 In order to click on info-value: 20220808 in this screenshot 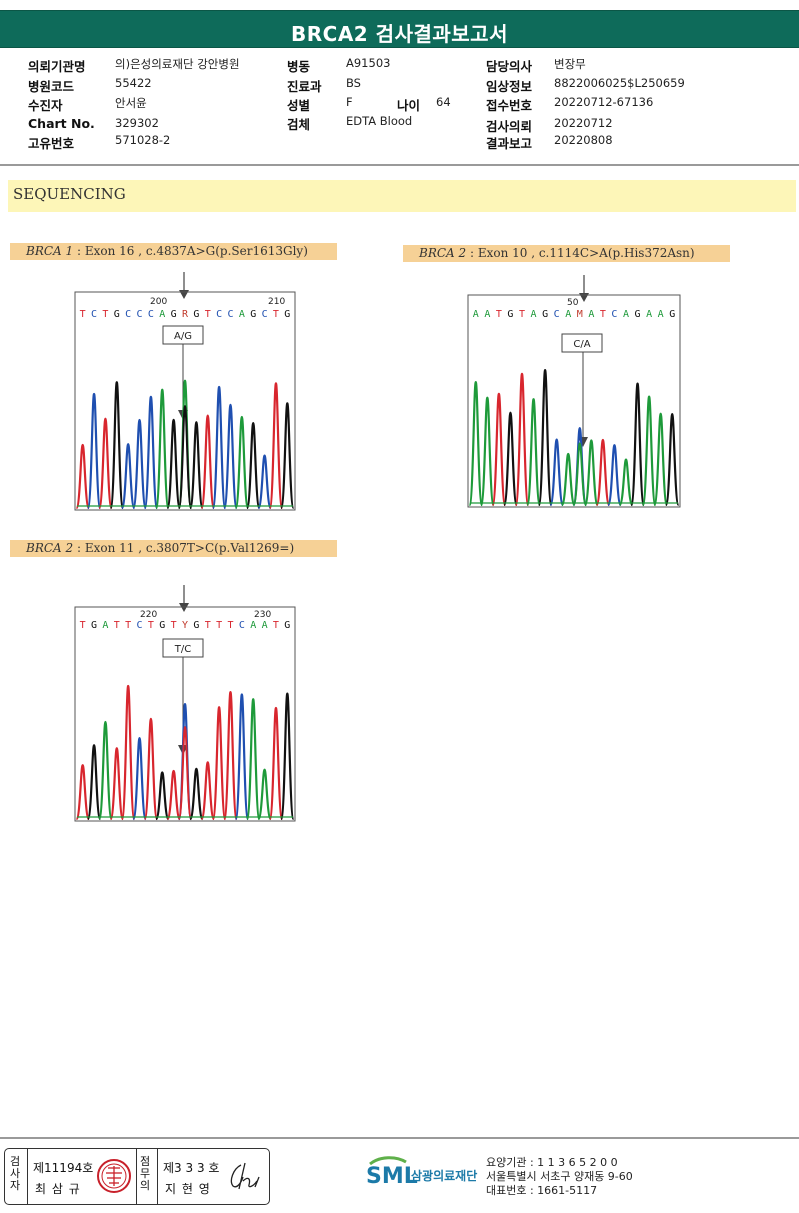, I will do `click(583, 140)`.